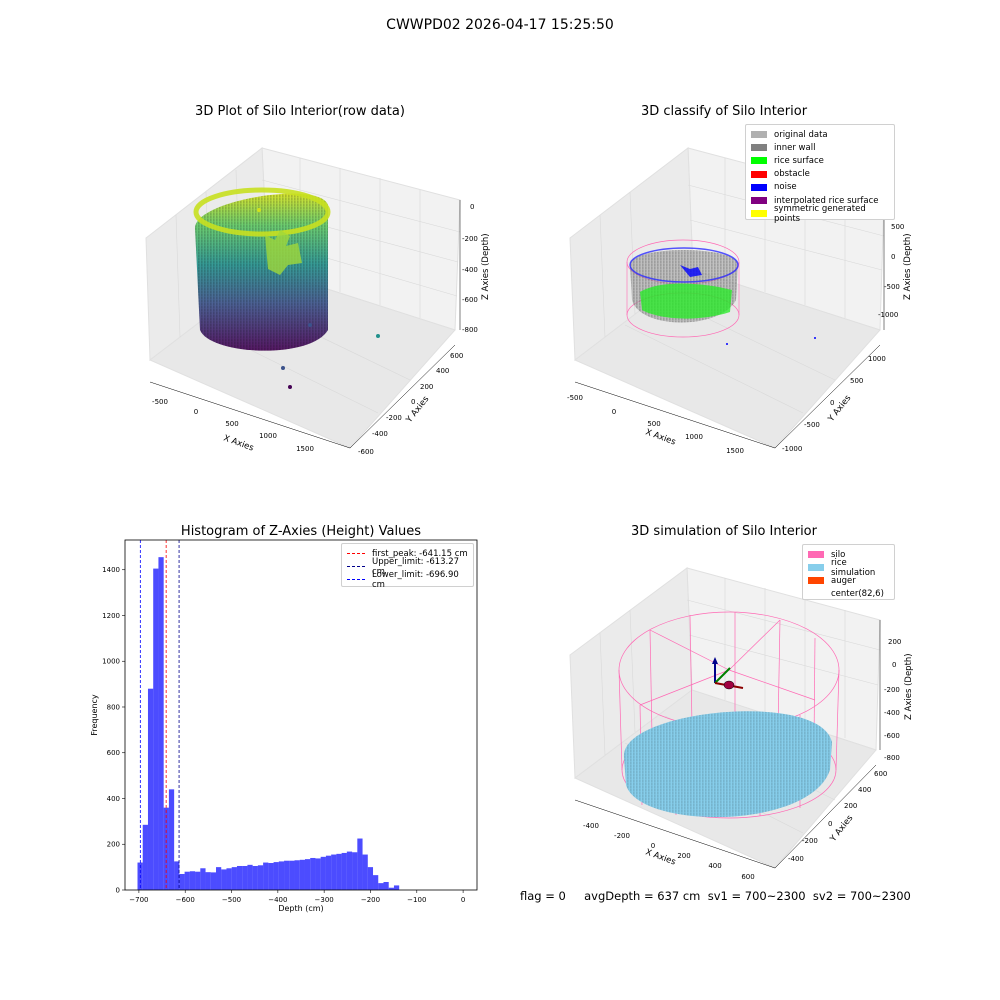 The width and height of the screenshot is (1000, 1000). I want to click on plot2-ytick: 1000, so click(877, 359).